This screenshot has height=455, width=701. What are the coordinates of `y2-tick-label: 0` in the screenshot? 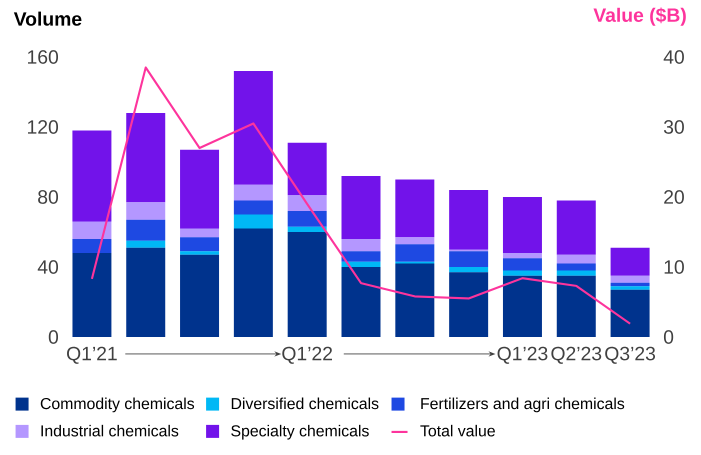 It's located at (669, 337).